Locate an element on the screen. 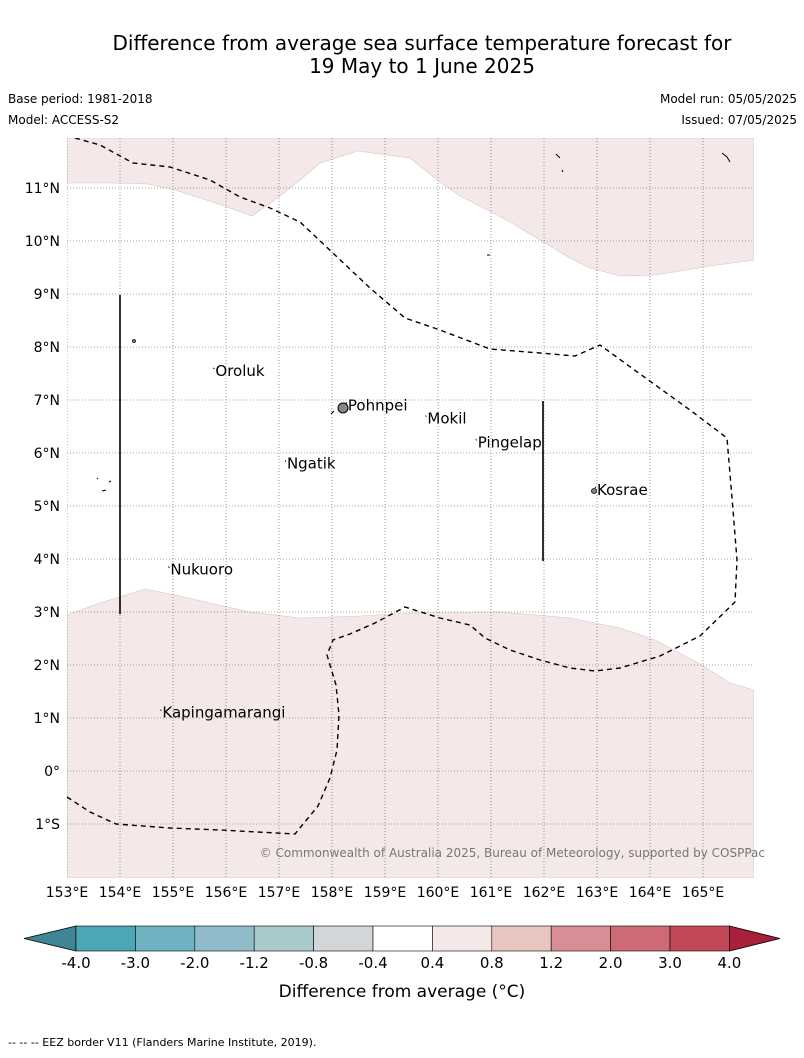 The image size is (804, 1058). latitude-tick-label: 2°N is located at coordinates (47, 666).